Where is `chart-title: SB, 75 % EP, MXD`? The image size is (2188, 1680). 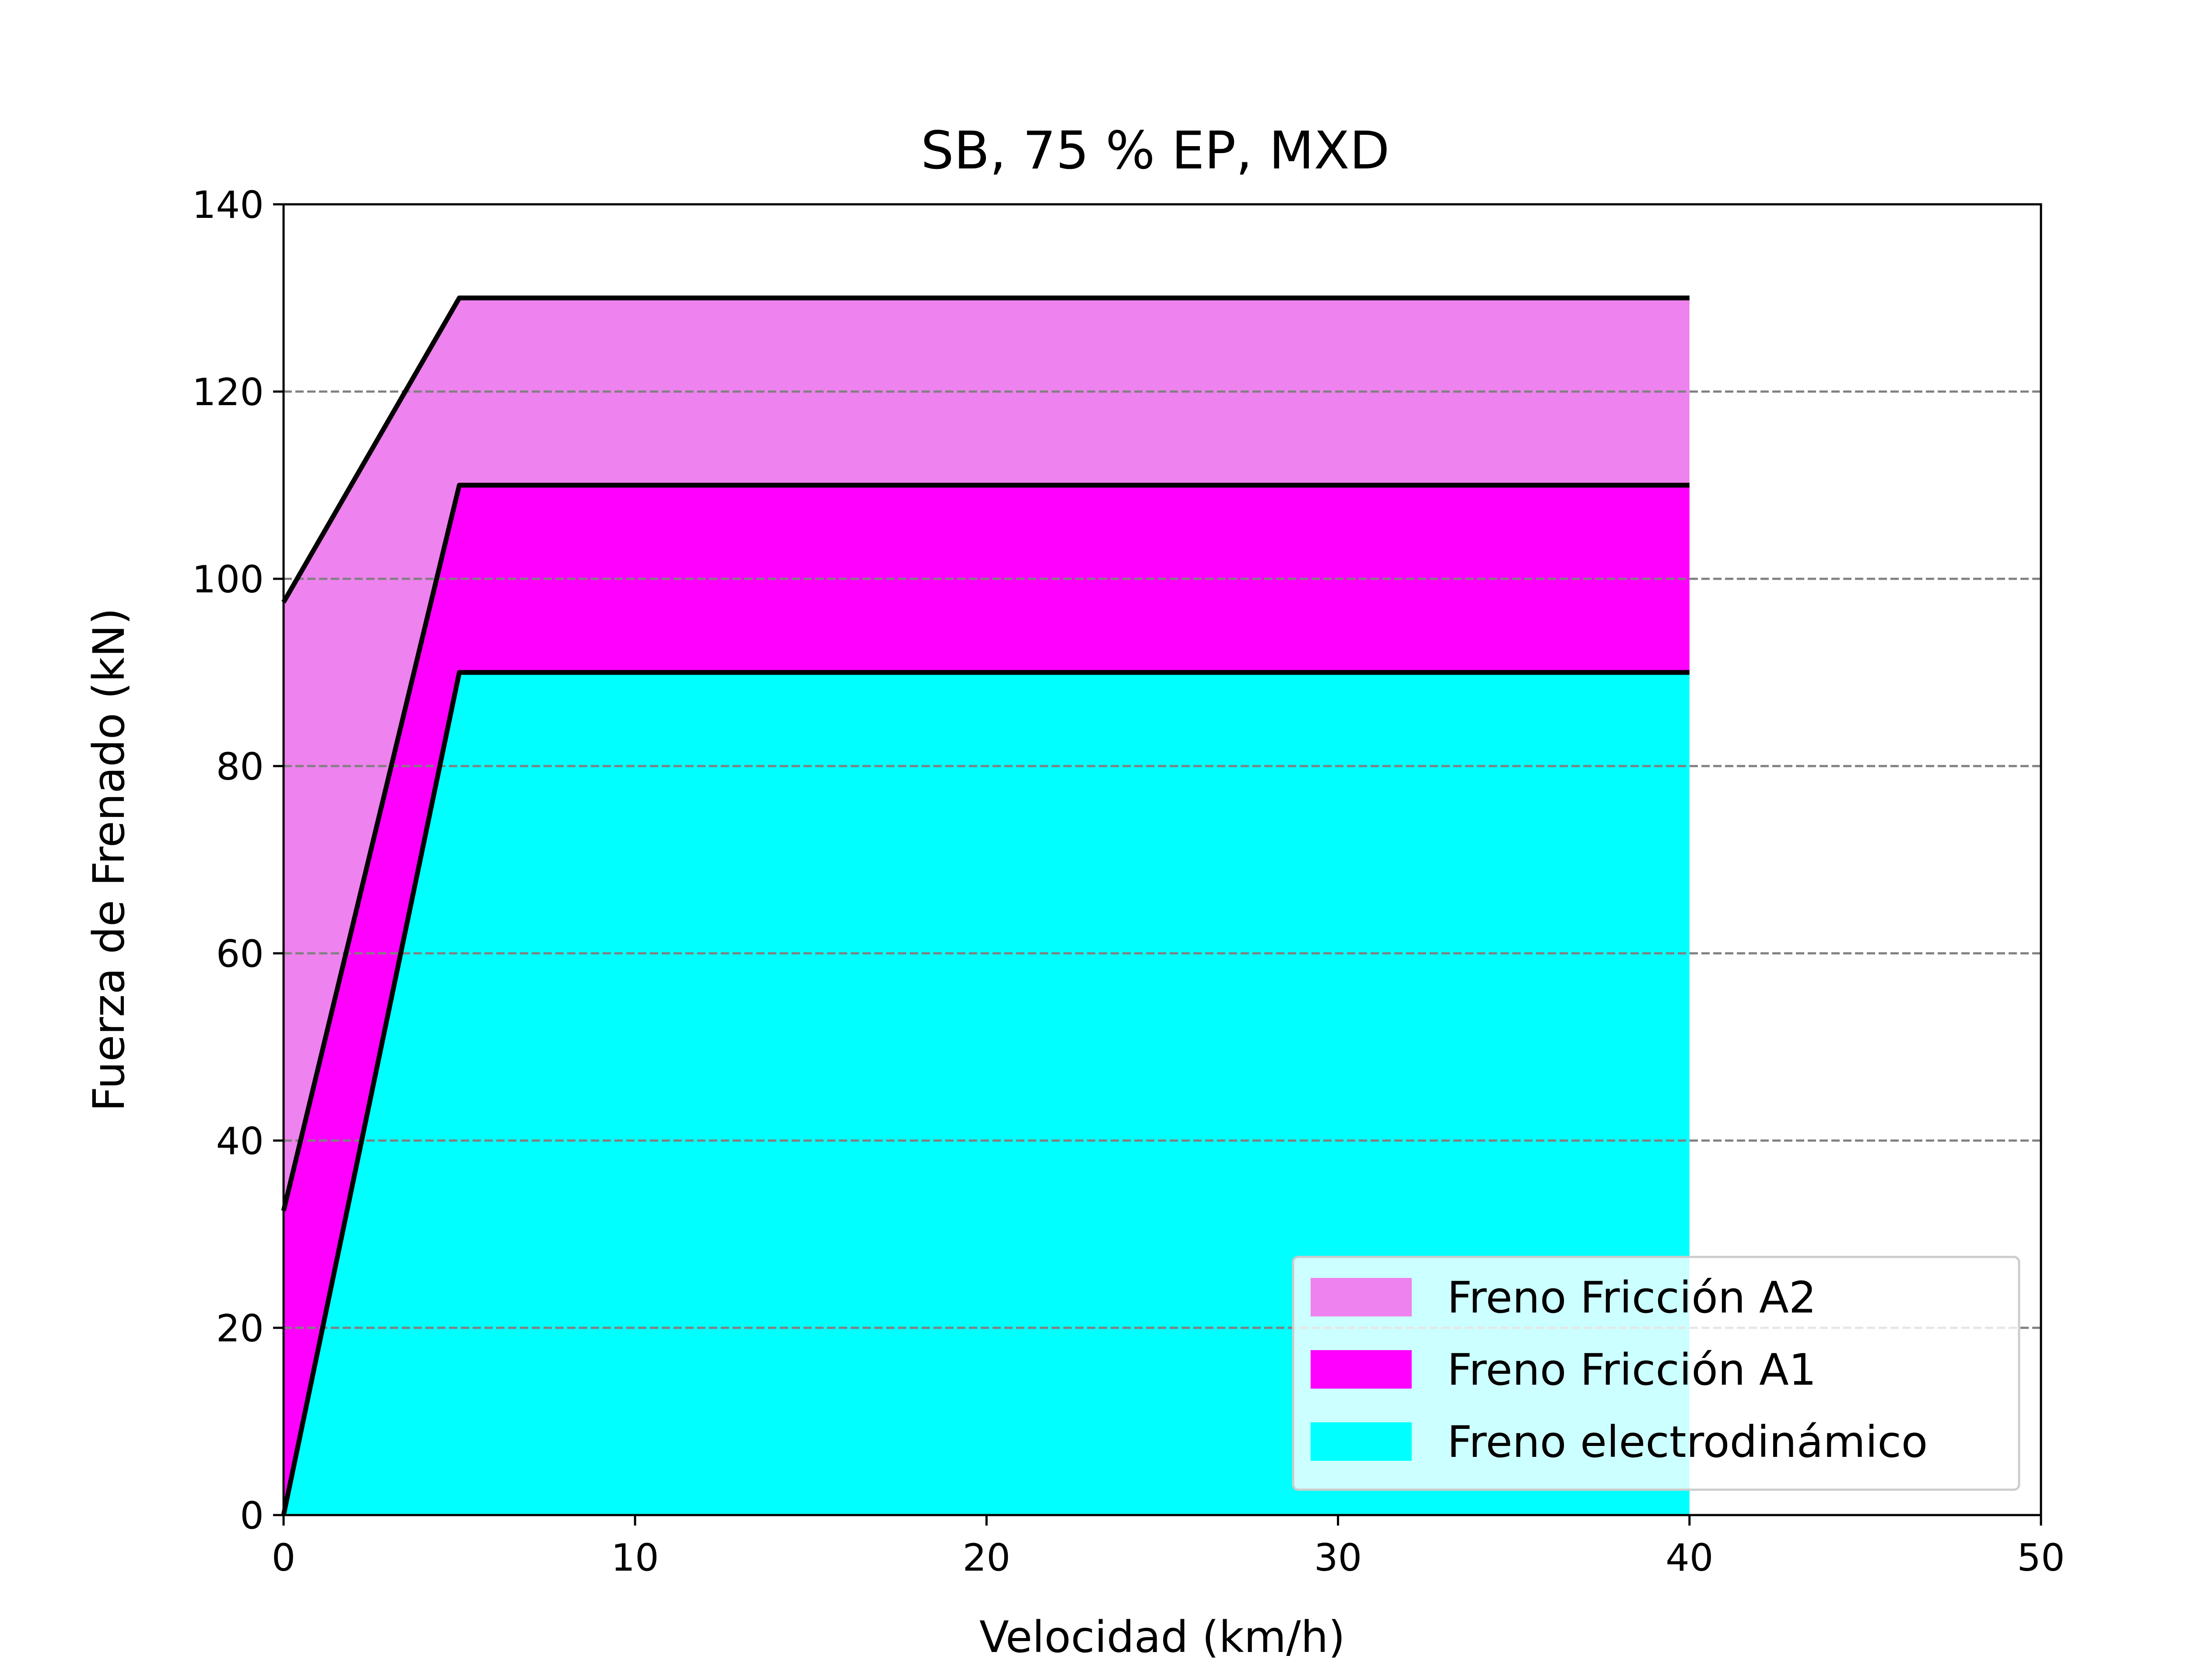 chart-title: SB, 75 % EP, MXD is located at coordinates (1155, 151).